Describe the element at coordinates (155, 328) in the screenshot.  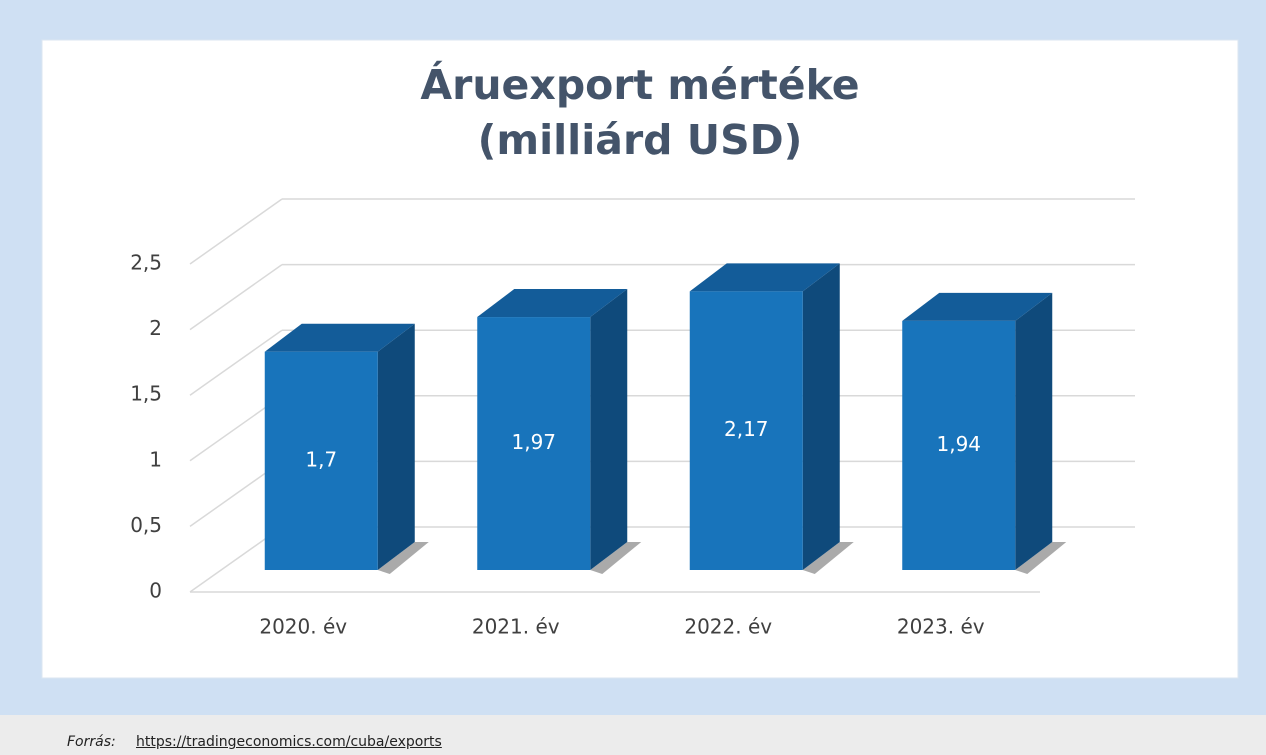
I see `y-tick-label: 2` at that location.